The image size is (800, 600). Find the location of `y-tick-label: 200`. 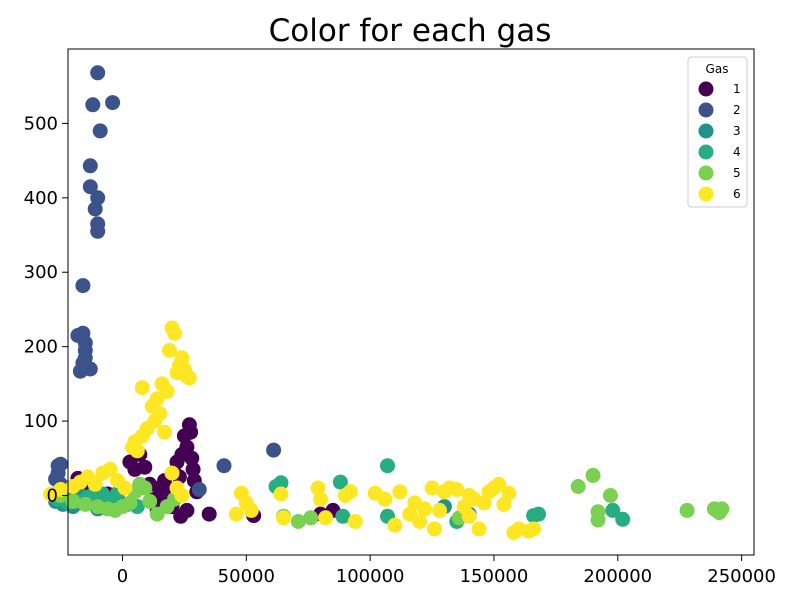

y-tick-label: 200 is located at coordinates (41, 347).